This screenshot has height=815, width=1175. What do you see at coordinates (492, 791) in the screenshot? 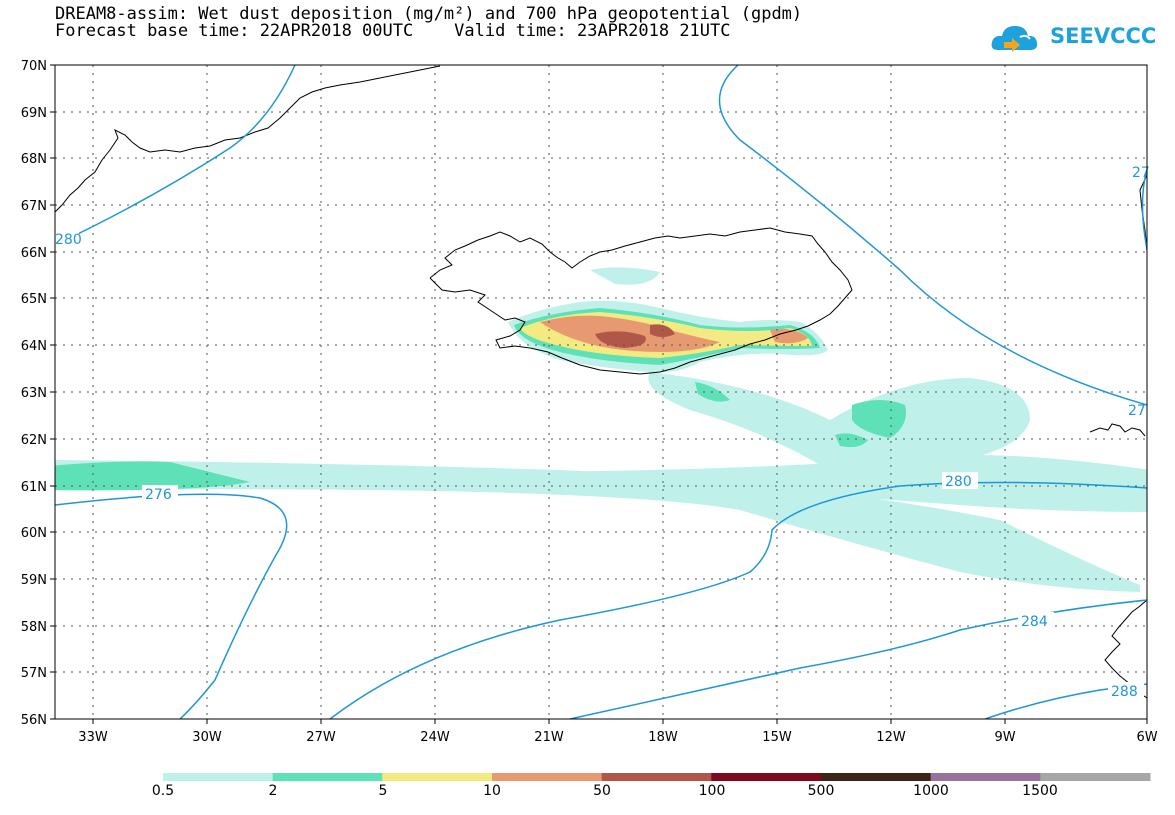
I see `legend-label-3: 10` at bounding box center [492, 791].